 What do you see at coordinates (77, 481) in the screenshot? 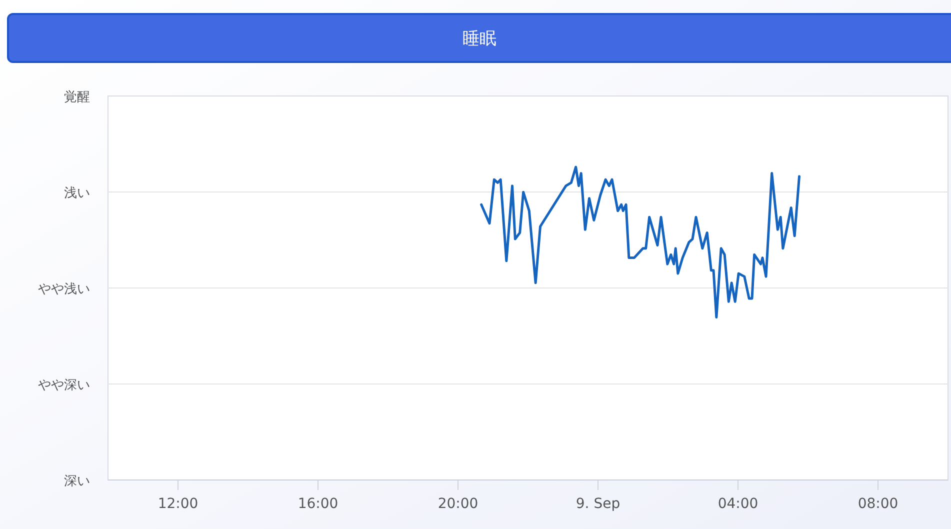
I see `text: 深い` at bounding box center [77, 481].